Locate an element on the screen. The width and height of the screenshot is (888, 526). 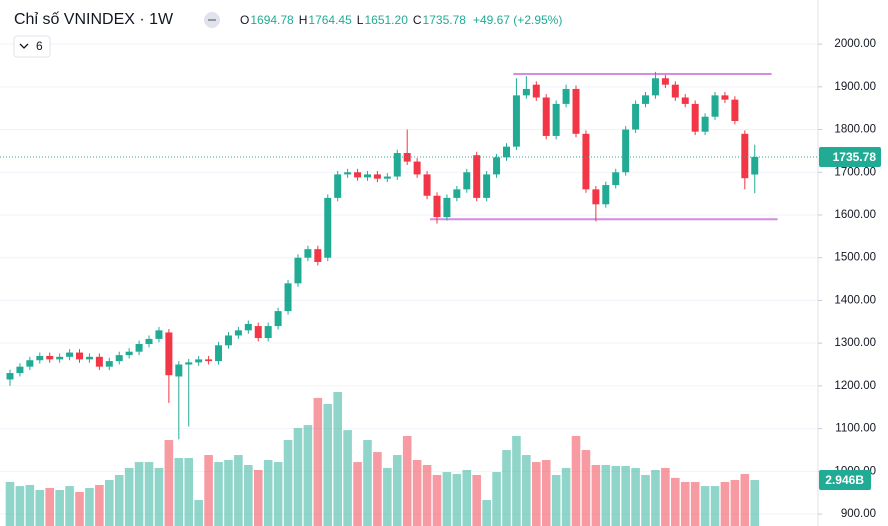
y-tick-label: 1700.00 is located at coordinates (855, 172).